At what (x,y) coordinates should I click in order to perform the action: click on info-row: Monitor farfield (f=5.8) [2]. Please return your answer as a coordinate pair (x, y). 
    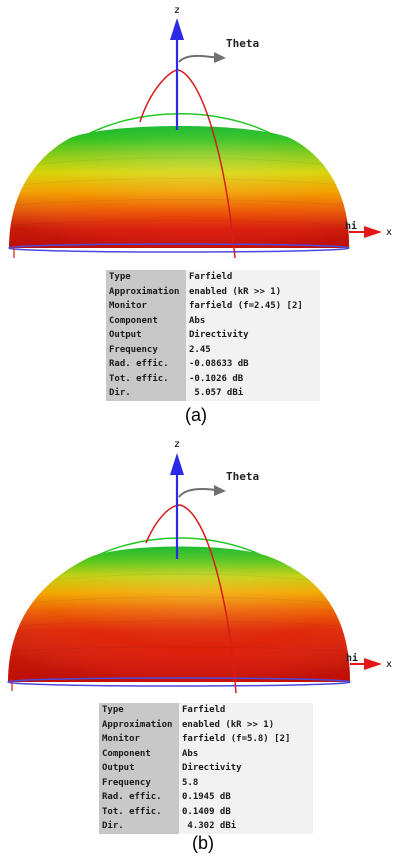
    Looking at the image, I should click on (206, 739).